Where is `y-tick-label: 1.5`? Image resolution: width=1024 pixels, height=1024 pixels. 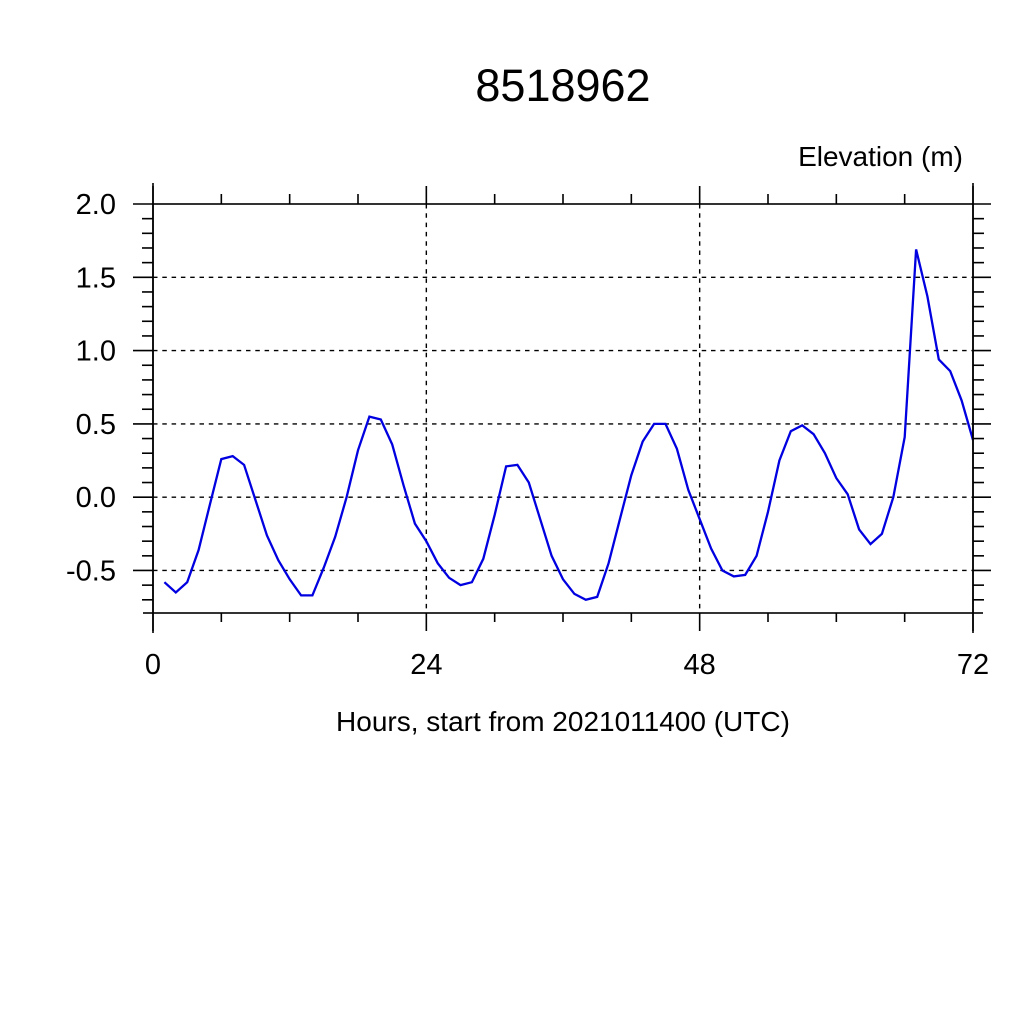
y-tick-label: 1.5 is located at coordinates (96, 278).